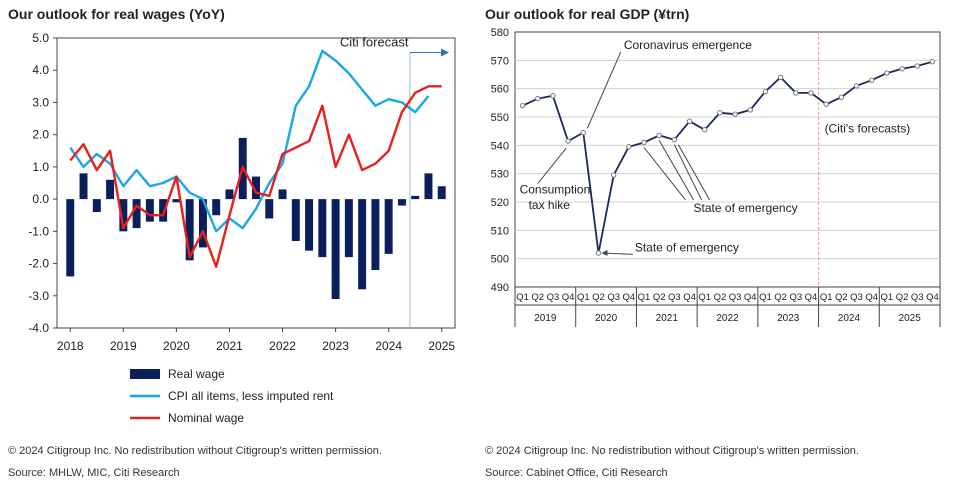 The width and height of the screenshot is (975, 498). I want to click on y-tick-label: 570, so click(500, 61).